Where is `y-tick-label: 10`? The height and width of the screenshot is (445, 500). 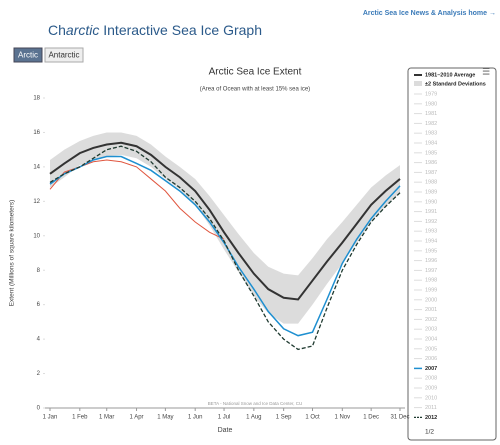
y-tick-label: 10 is located at coordinates (36, 236).